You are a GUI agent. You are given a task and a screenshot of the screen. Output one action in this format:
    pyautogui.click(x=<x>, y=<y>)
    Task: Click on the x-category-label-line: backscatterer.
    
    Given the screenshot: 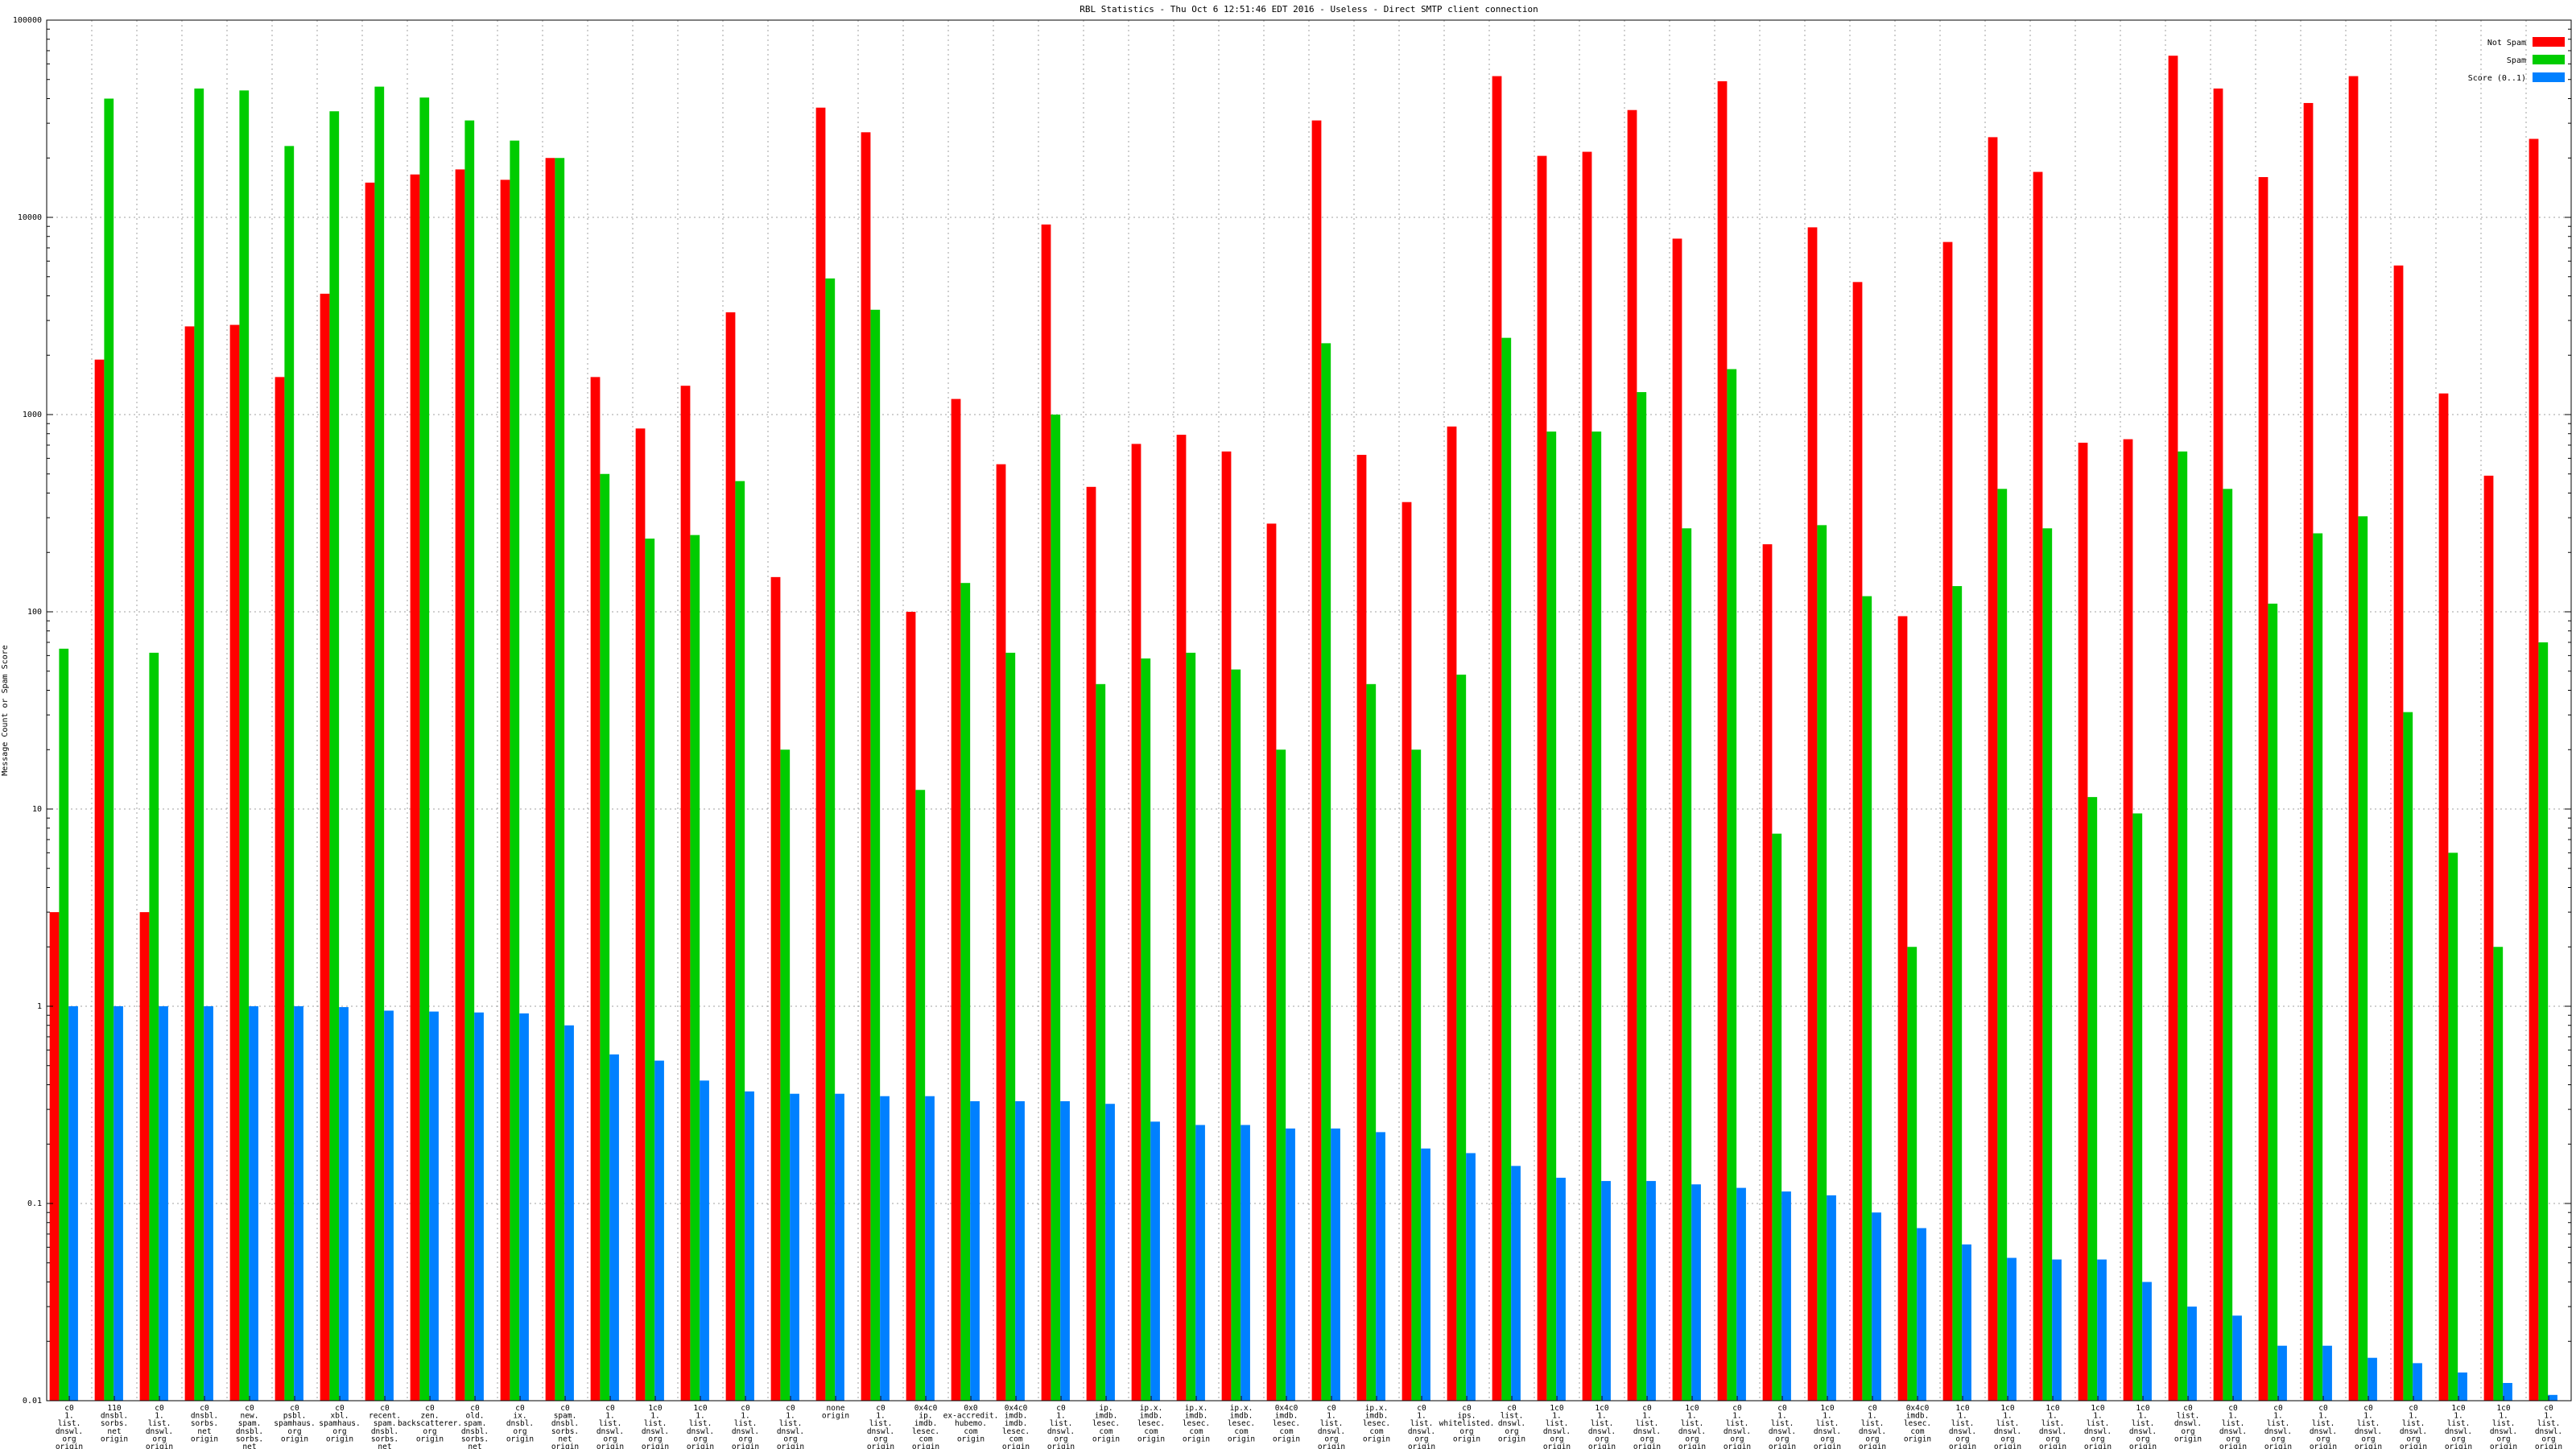 What is the action you would take?
    pyautogui.click(x=430, y=1423)
    